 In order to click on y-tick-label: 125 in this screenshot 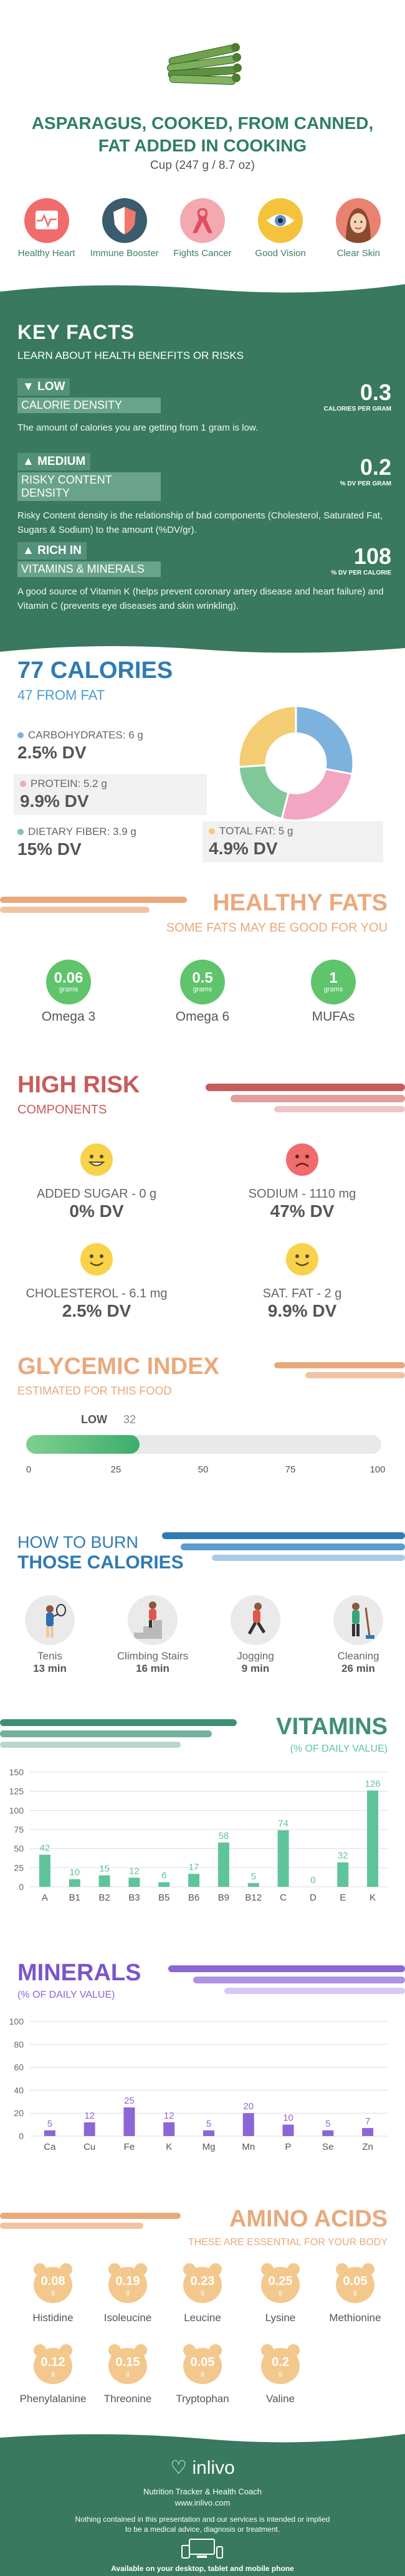, I will do `click(16, 1791)`.